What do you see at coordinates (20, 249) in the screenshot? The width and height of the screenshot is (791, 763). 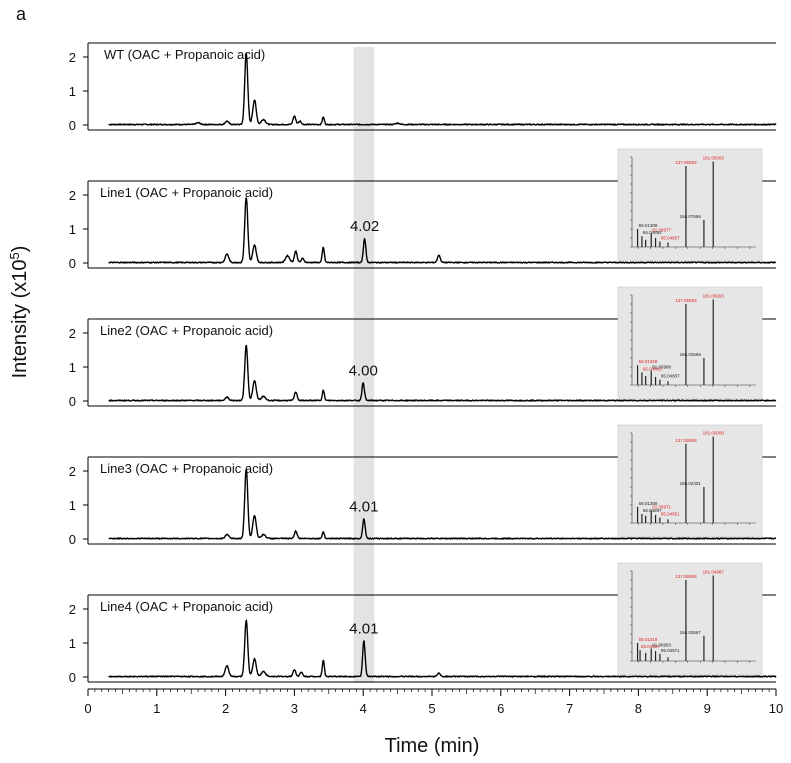 I see `y-axis-title-close: )` at bounding box center [20, 249].